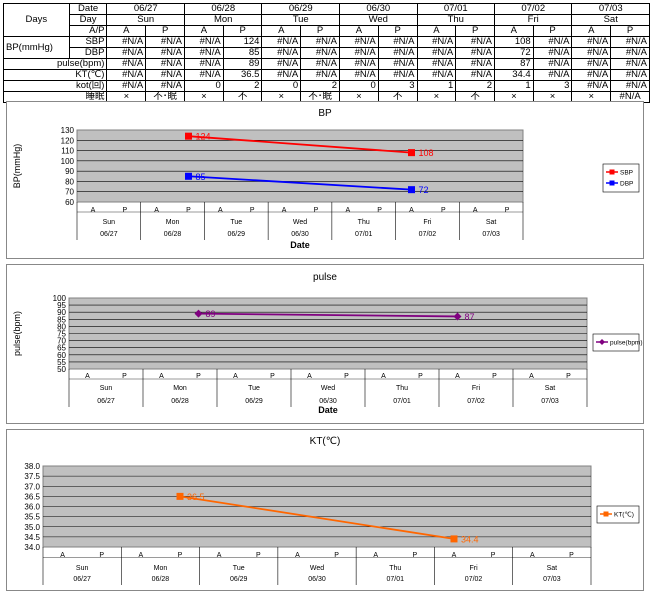 The height and width of the screenshot is (594, 650). Describe the element at coordinates (32, 476) in the screenshot. I see `y-tick-label: 37.5` at that location.